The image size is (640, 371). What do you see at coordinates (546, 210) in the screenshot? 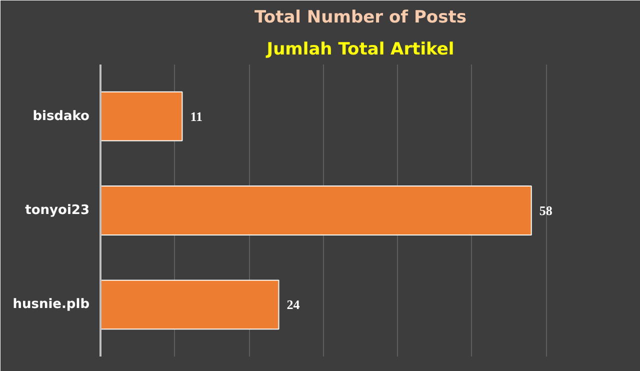
I see `data-label: 58` at bounding box center [546, 210].